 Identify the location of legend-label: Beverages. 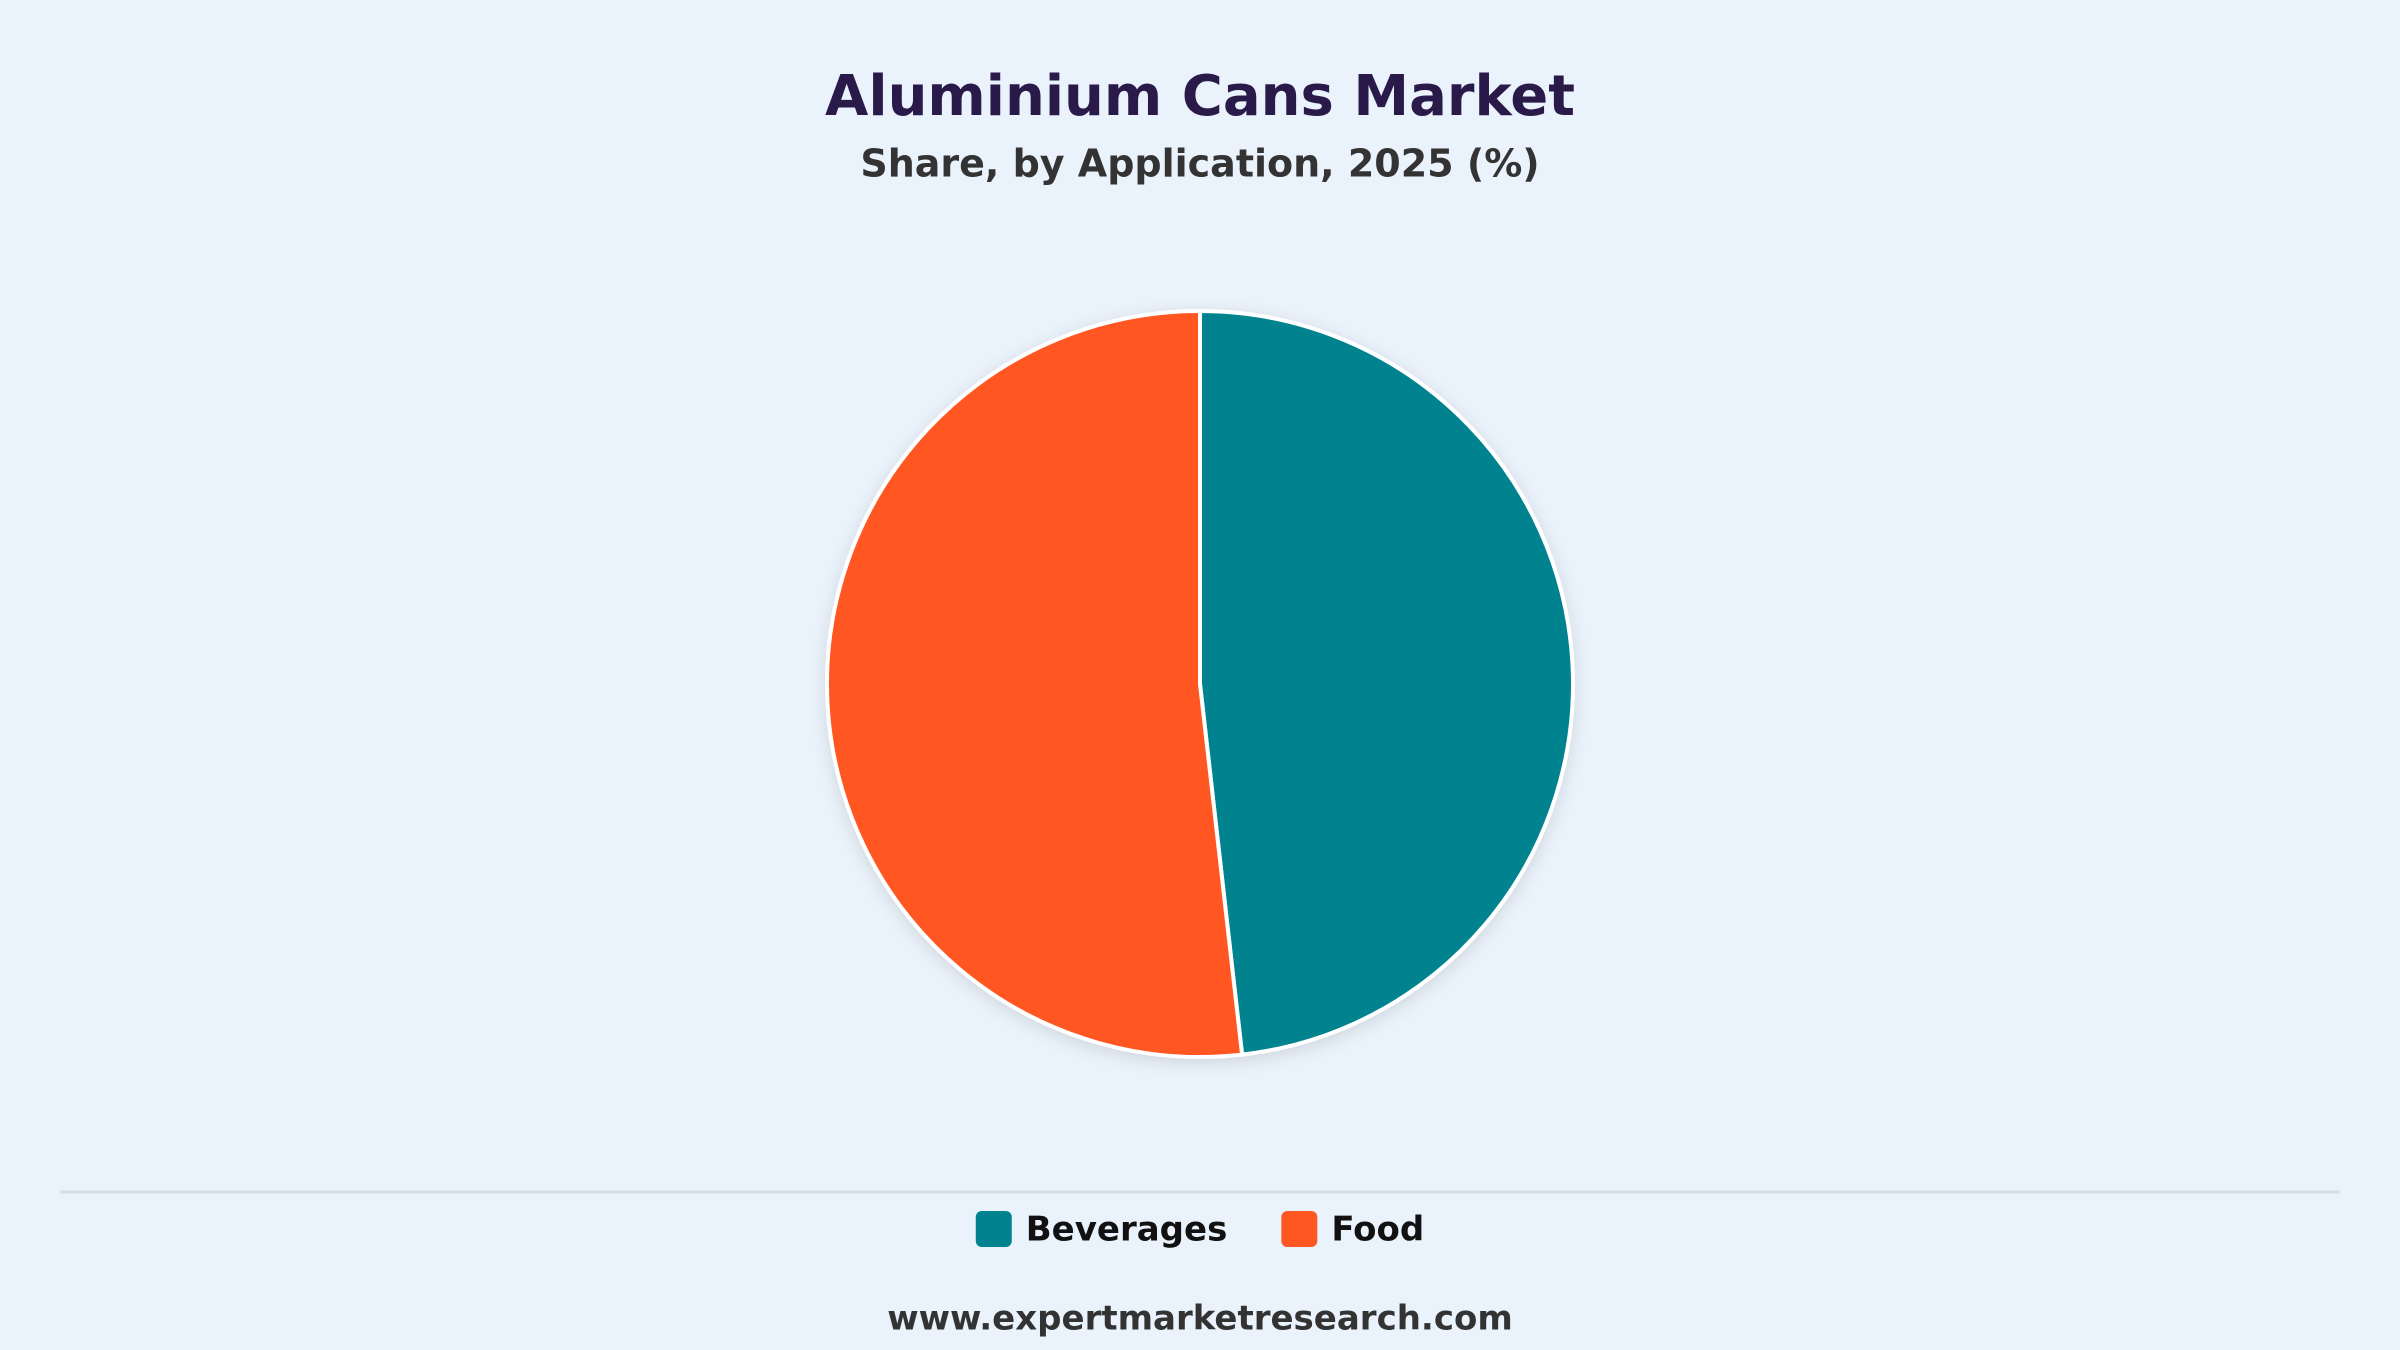
(1127, 1230).